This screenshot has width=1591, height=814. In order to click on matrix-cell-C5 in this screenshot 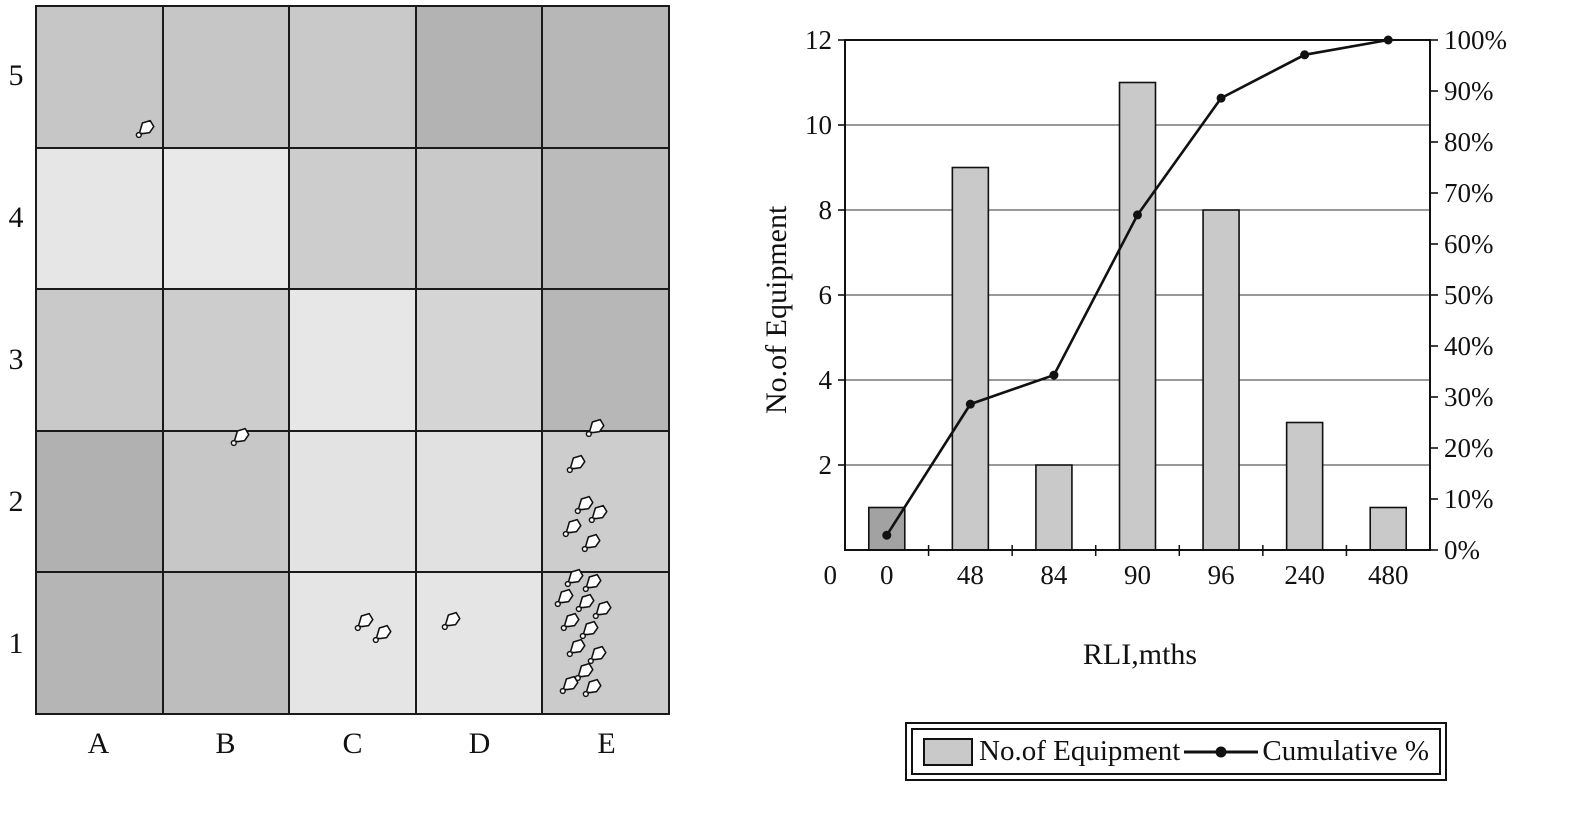, I will do `click(352, 77)`.